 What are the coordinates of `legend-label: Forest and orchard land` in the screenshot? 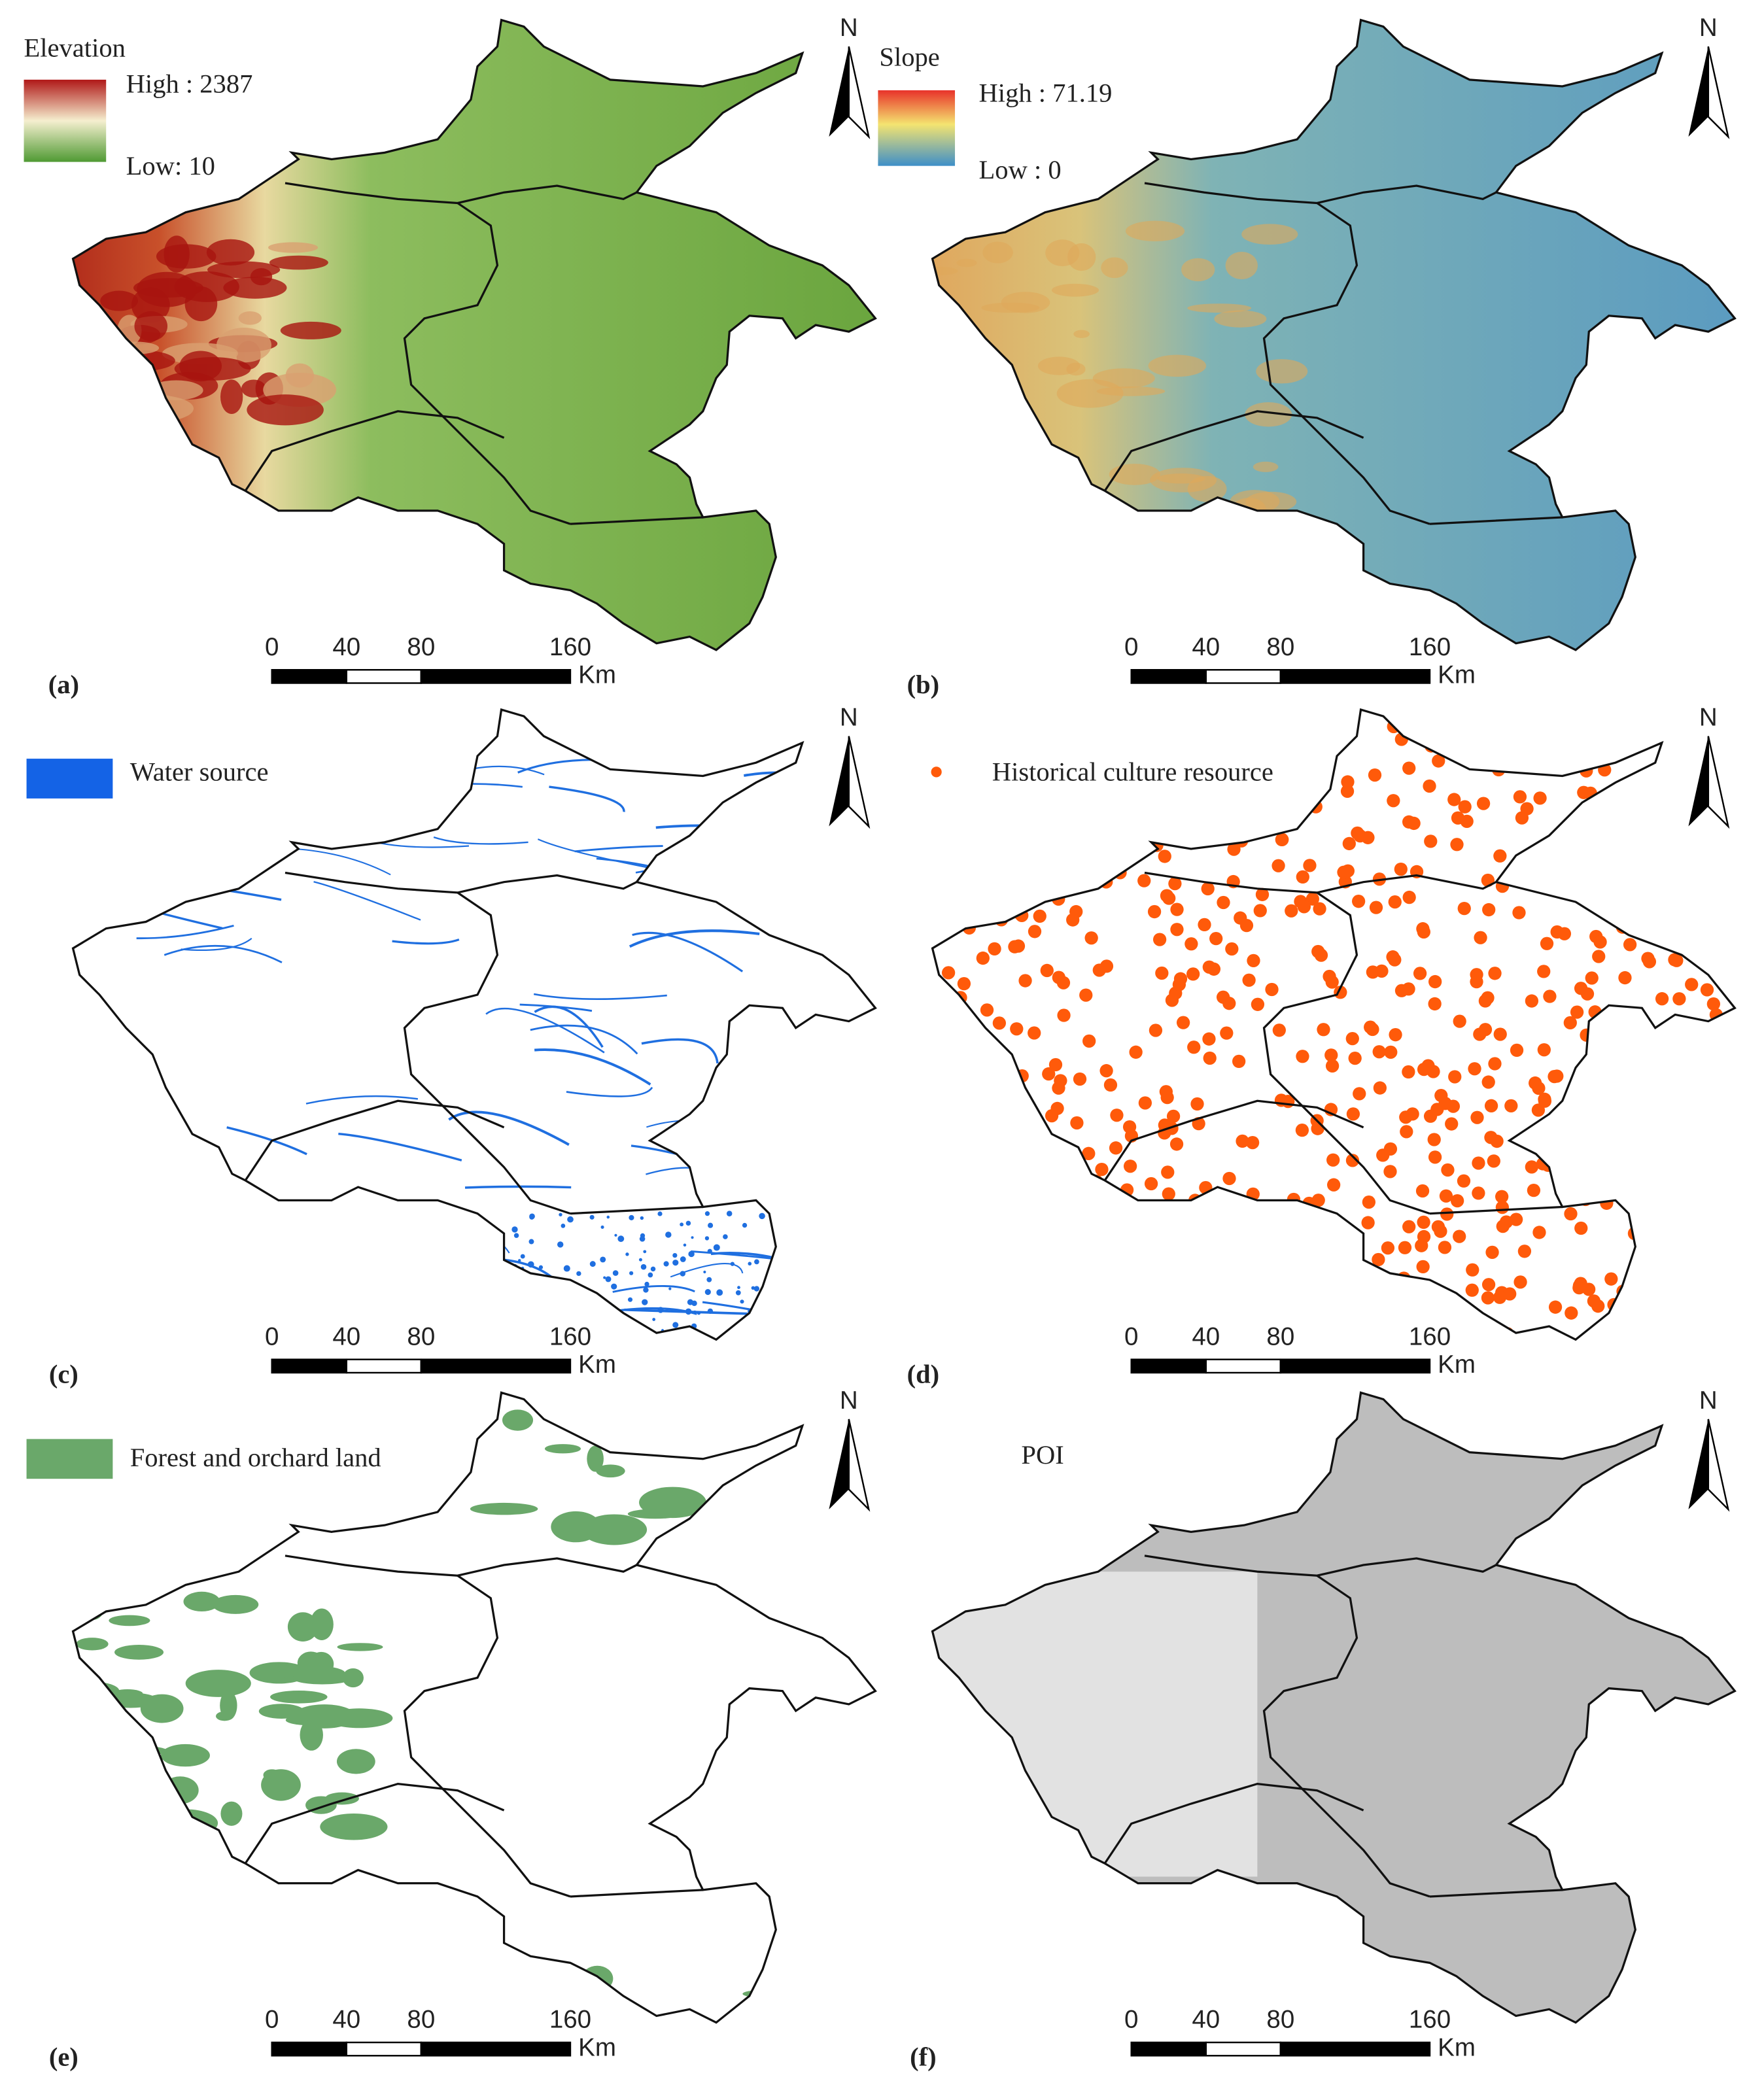 It's located at (255, 1458).